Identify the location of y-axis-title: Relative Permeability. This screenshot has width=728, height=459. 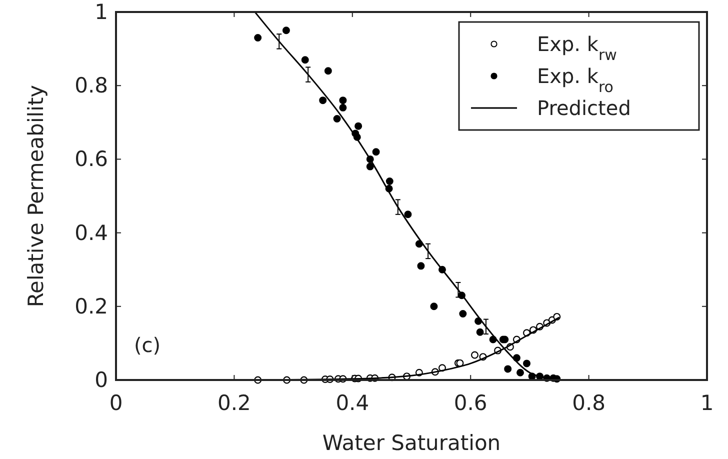
(36, 196).